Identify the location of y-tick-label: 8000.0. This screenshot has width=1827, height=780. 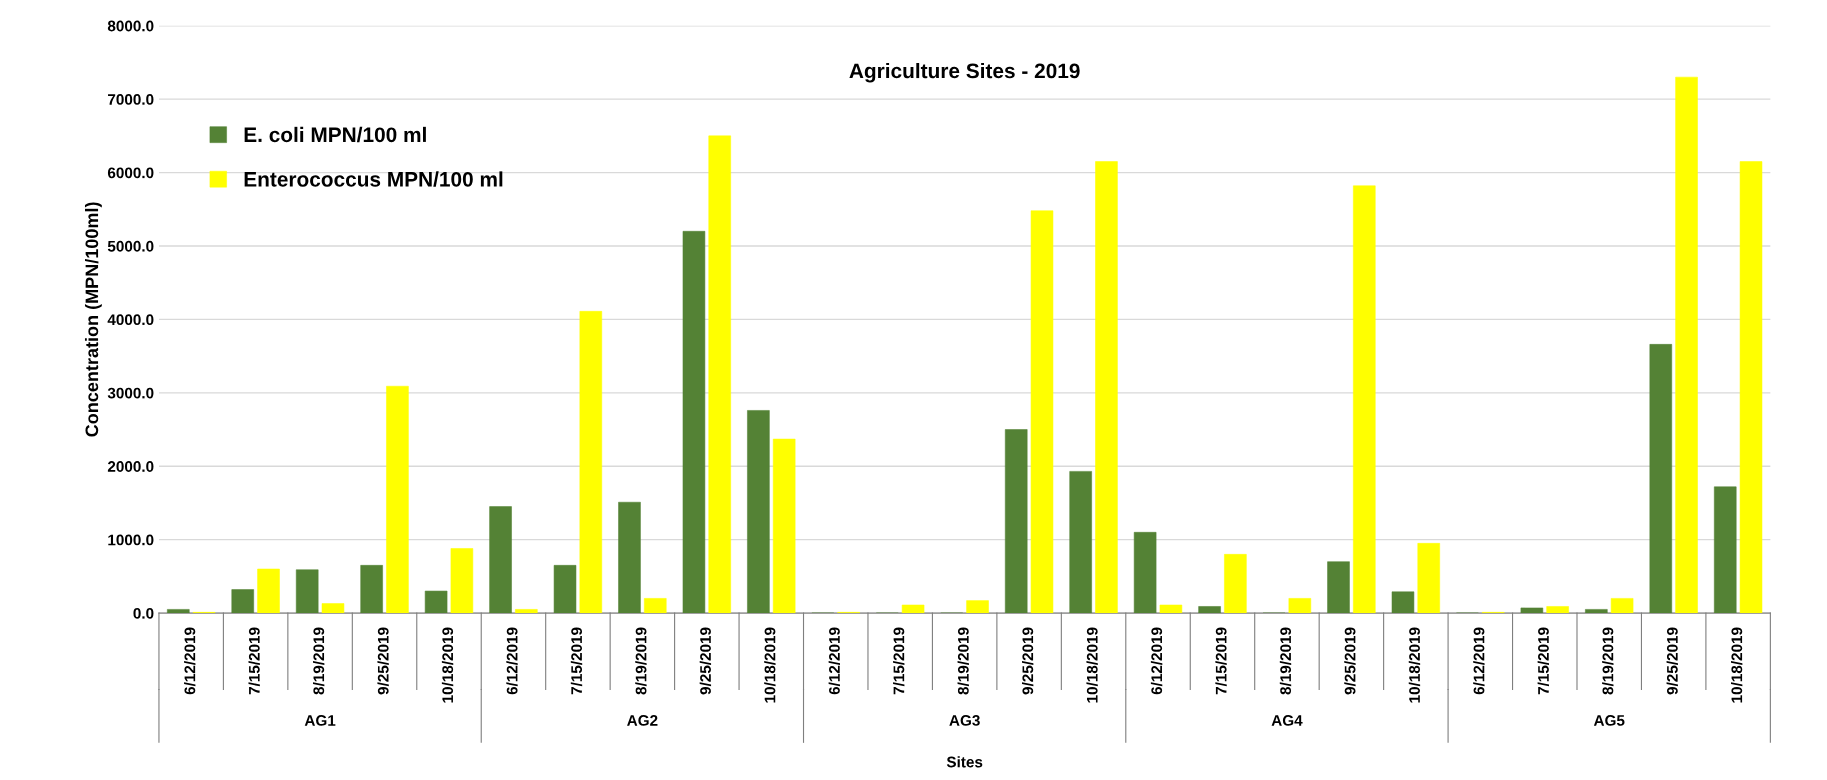
(130, 26).